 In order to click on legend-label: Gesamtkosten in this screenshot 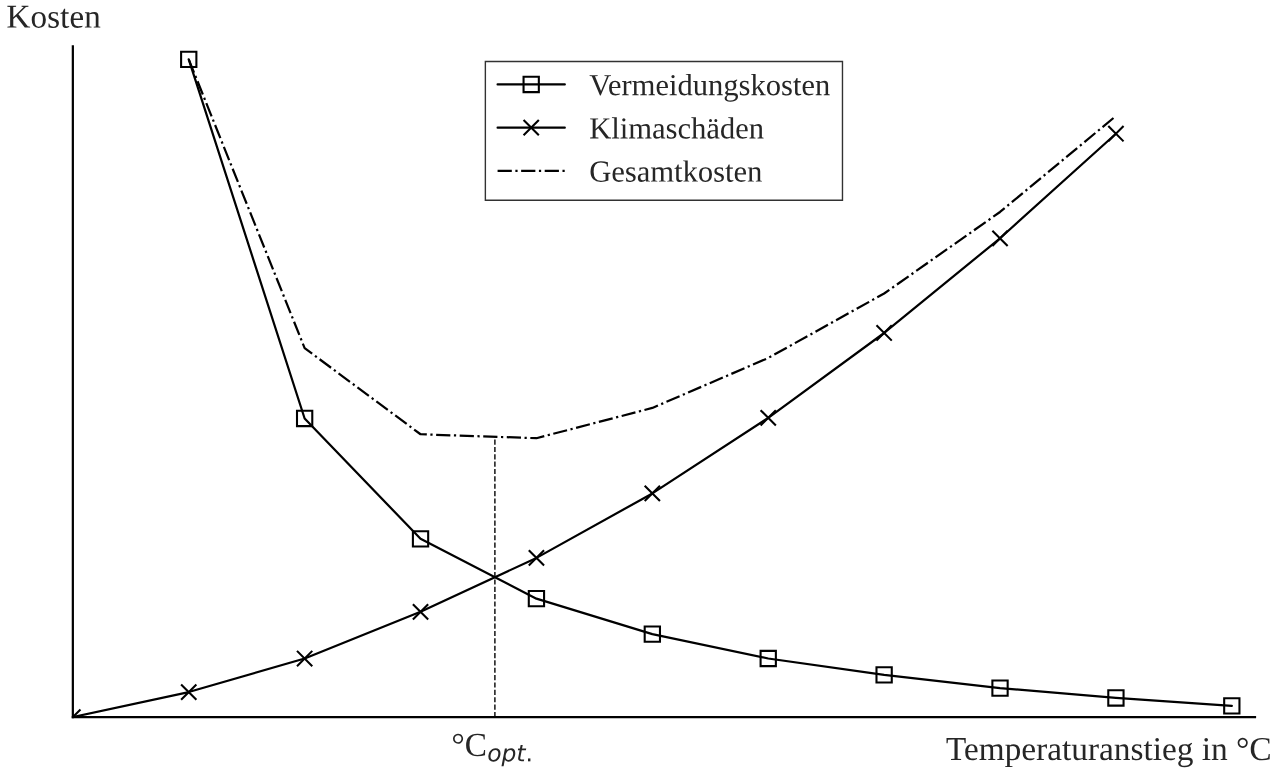, I will do `click(676, 171)`.